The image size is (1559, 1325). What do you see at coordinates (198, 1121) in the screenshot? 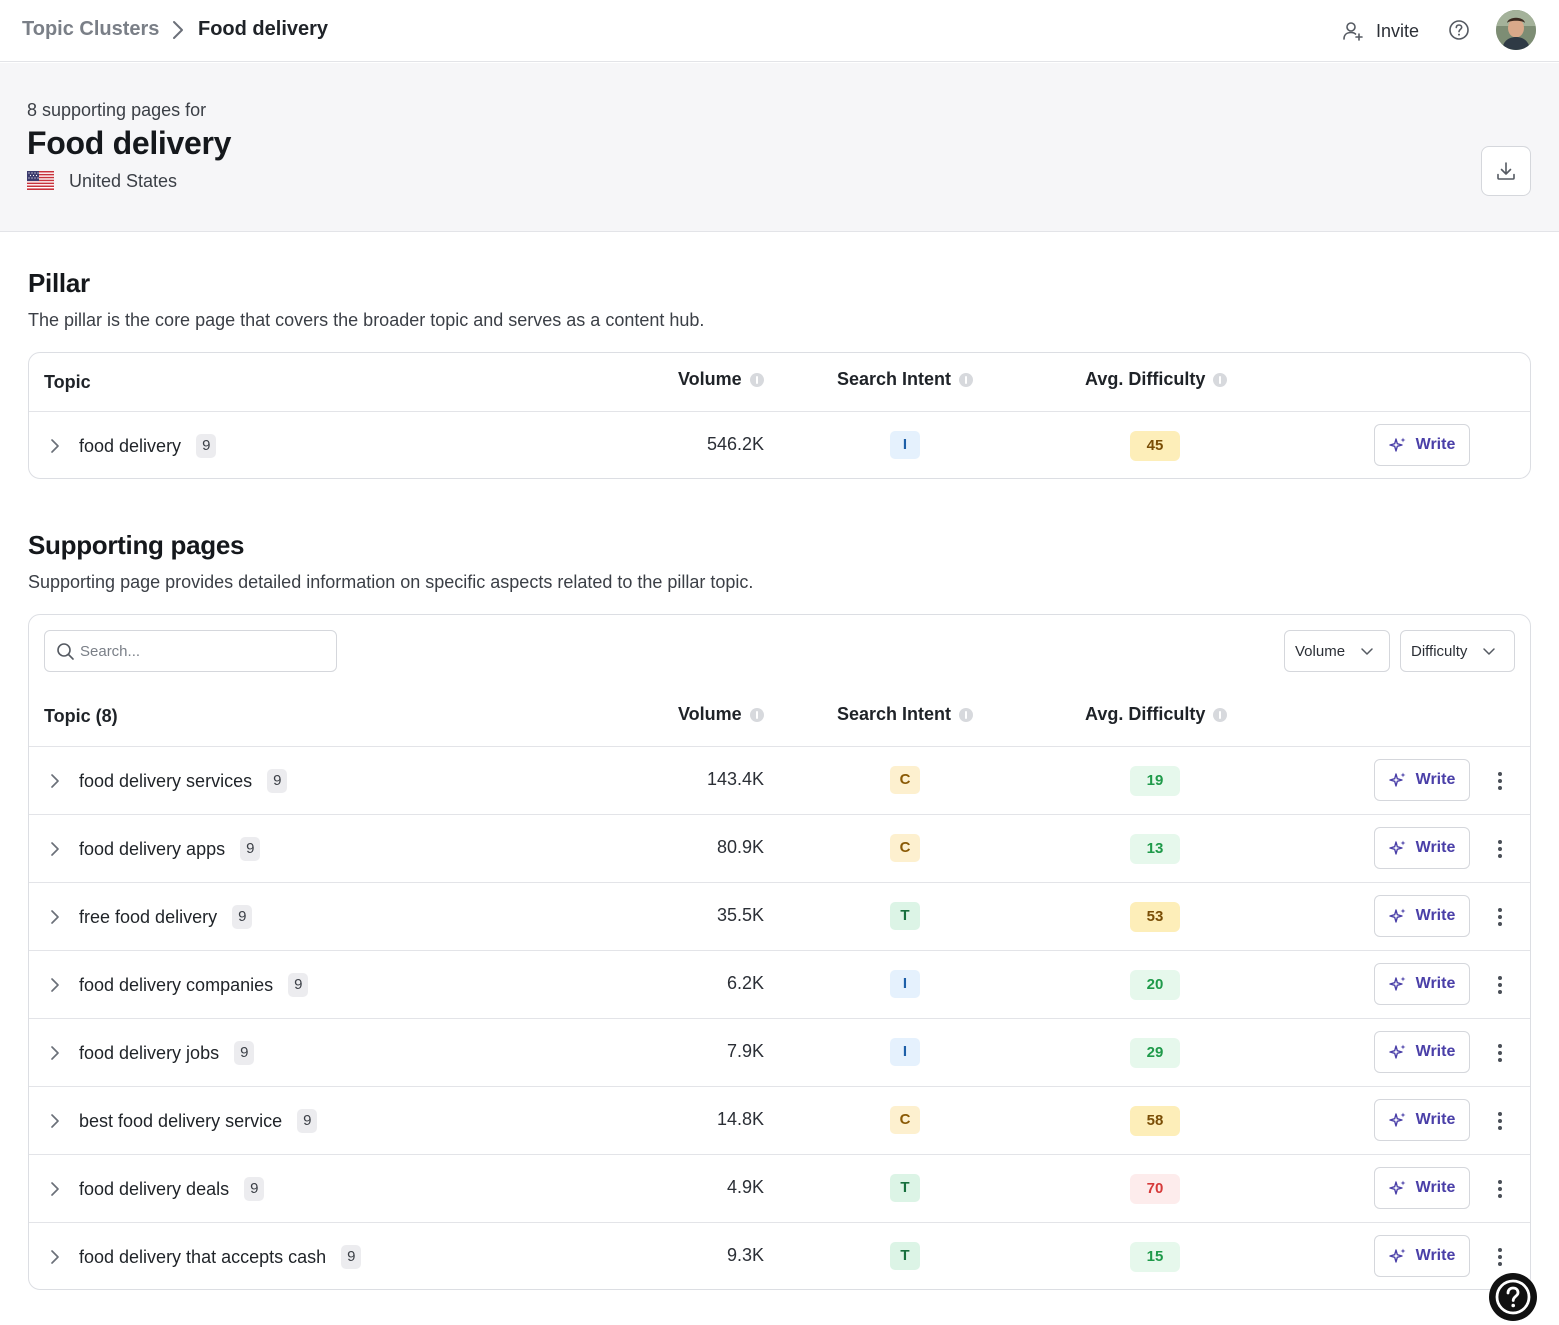
I see `topic-name: best food delivery service 9` at bounding box center [198, 1121].